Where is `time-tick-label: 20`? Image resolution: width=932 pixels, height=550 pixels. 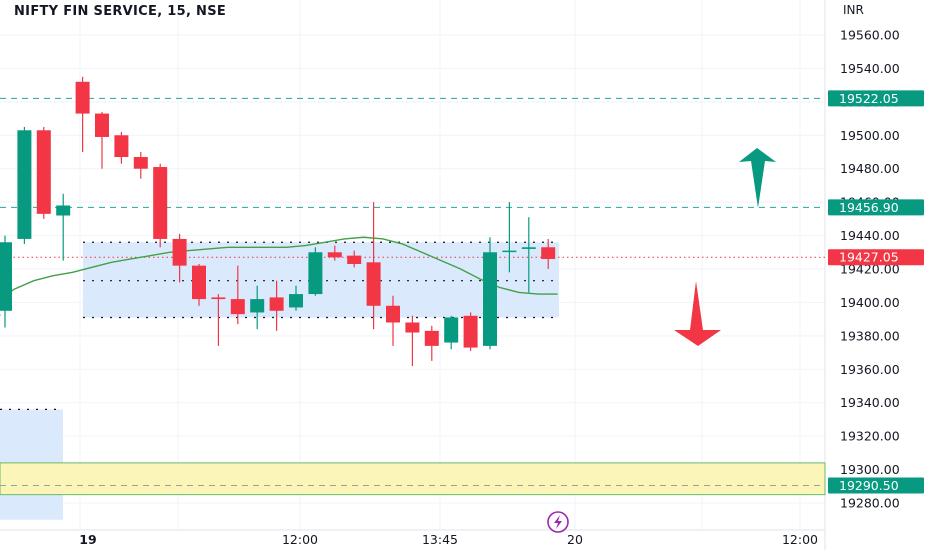 time-tick-label: 20 is located at coordinates (575, 539).